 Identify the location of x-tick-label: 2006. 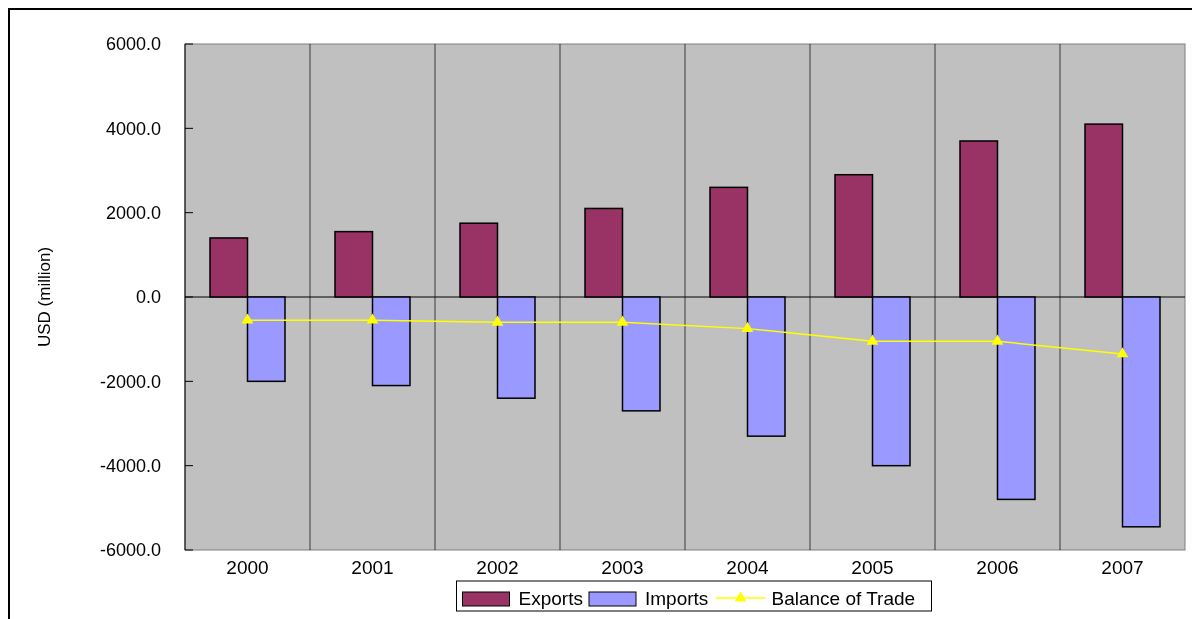
(997, 567).